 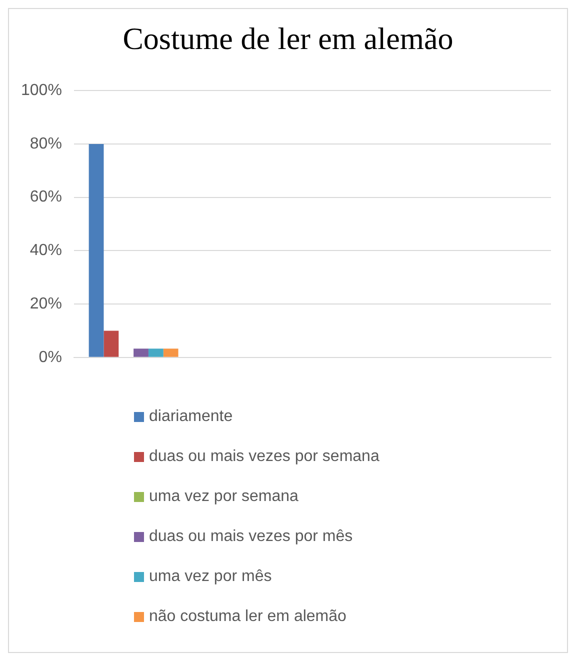 I want to click on y-tick-label: 100%, so click(x=41, y=91).